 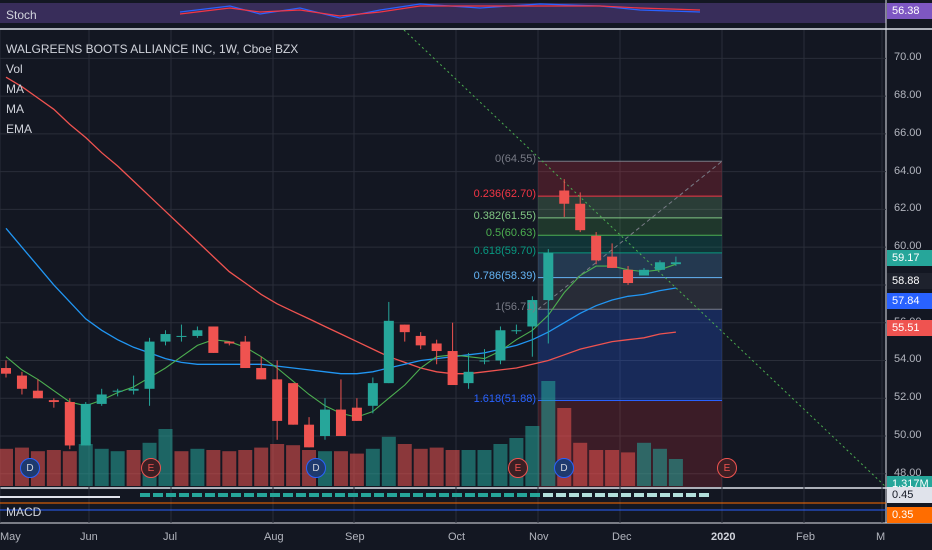 I want to click on stoch-band, so click(x=443, y=13).